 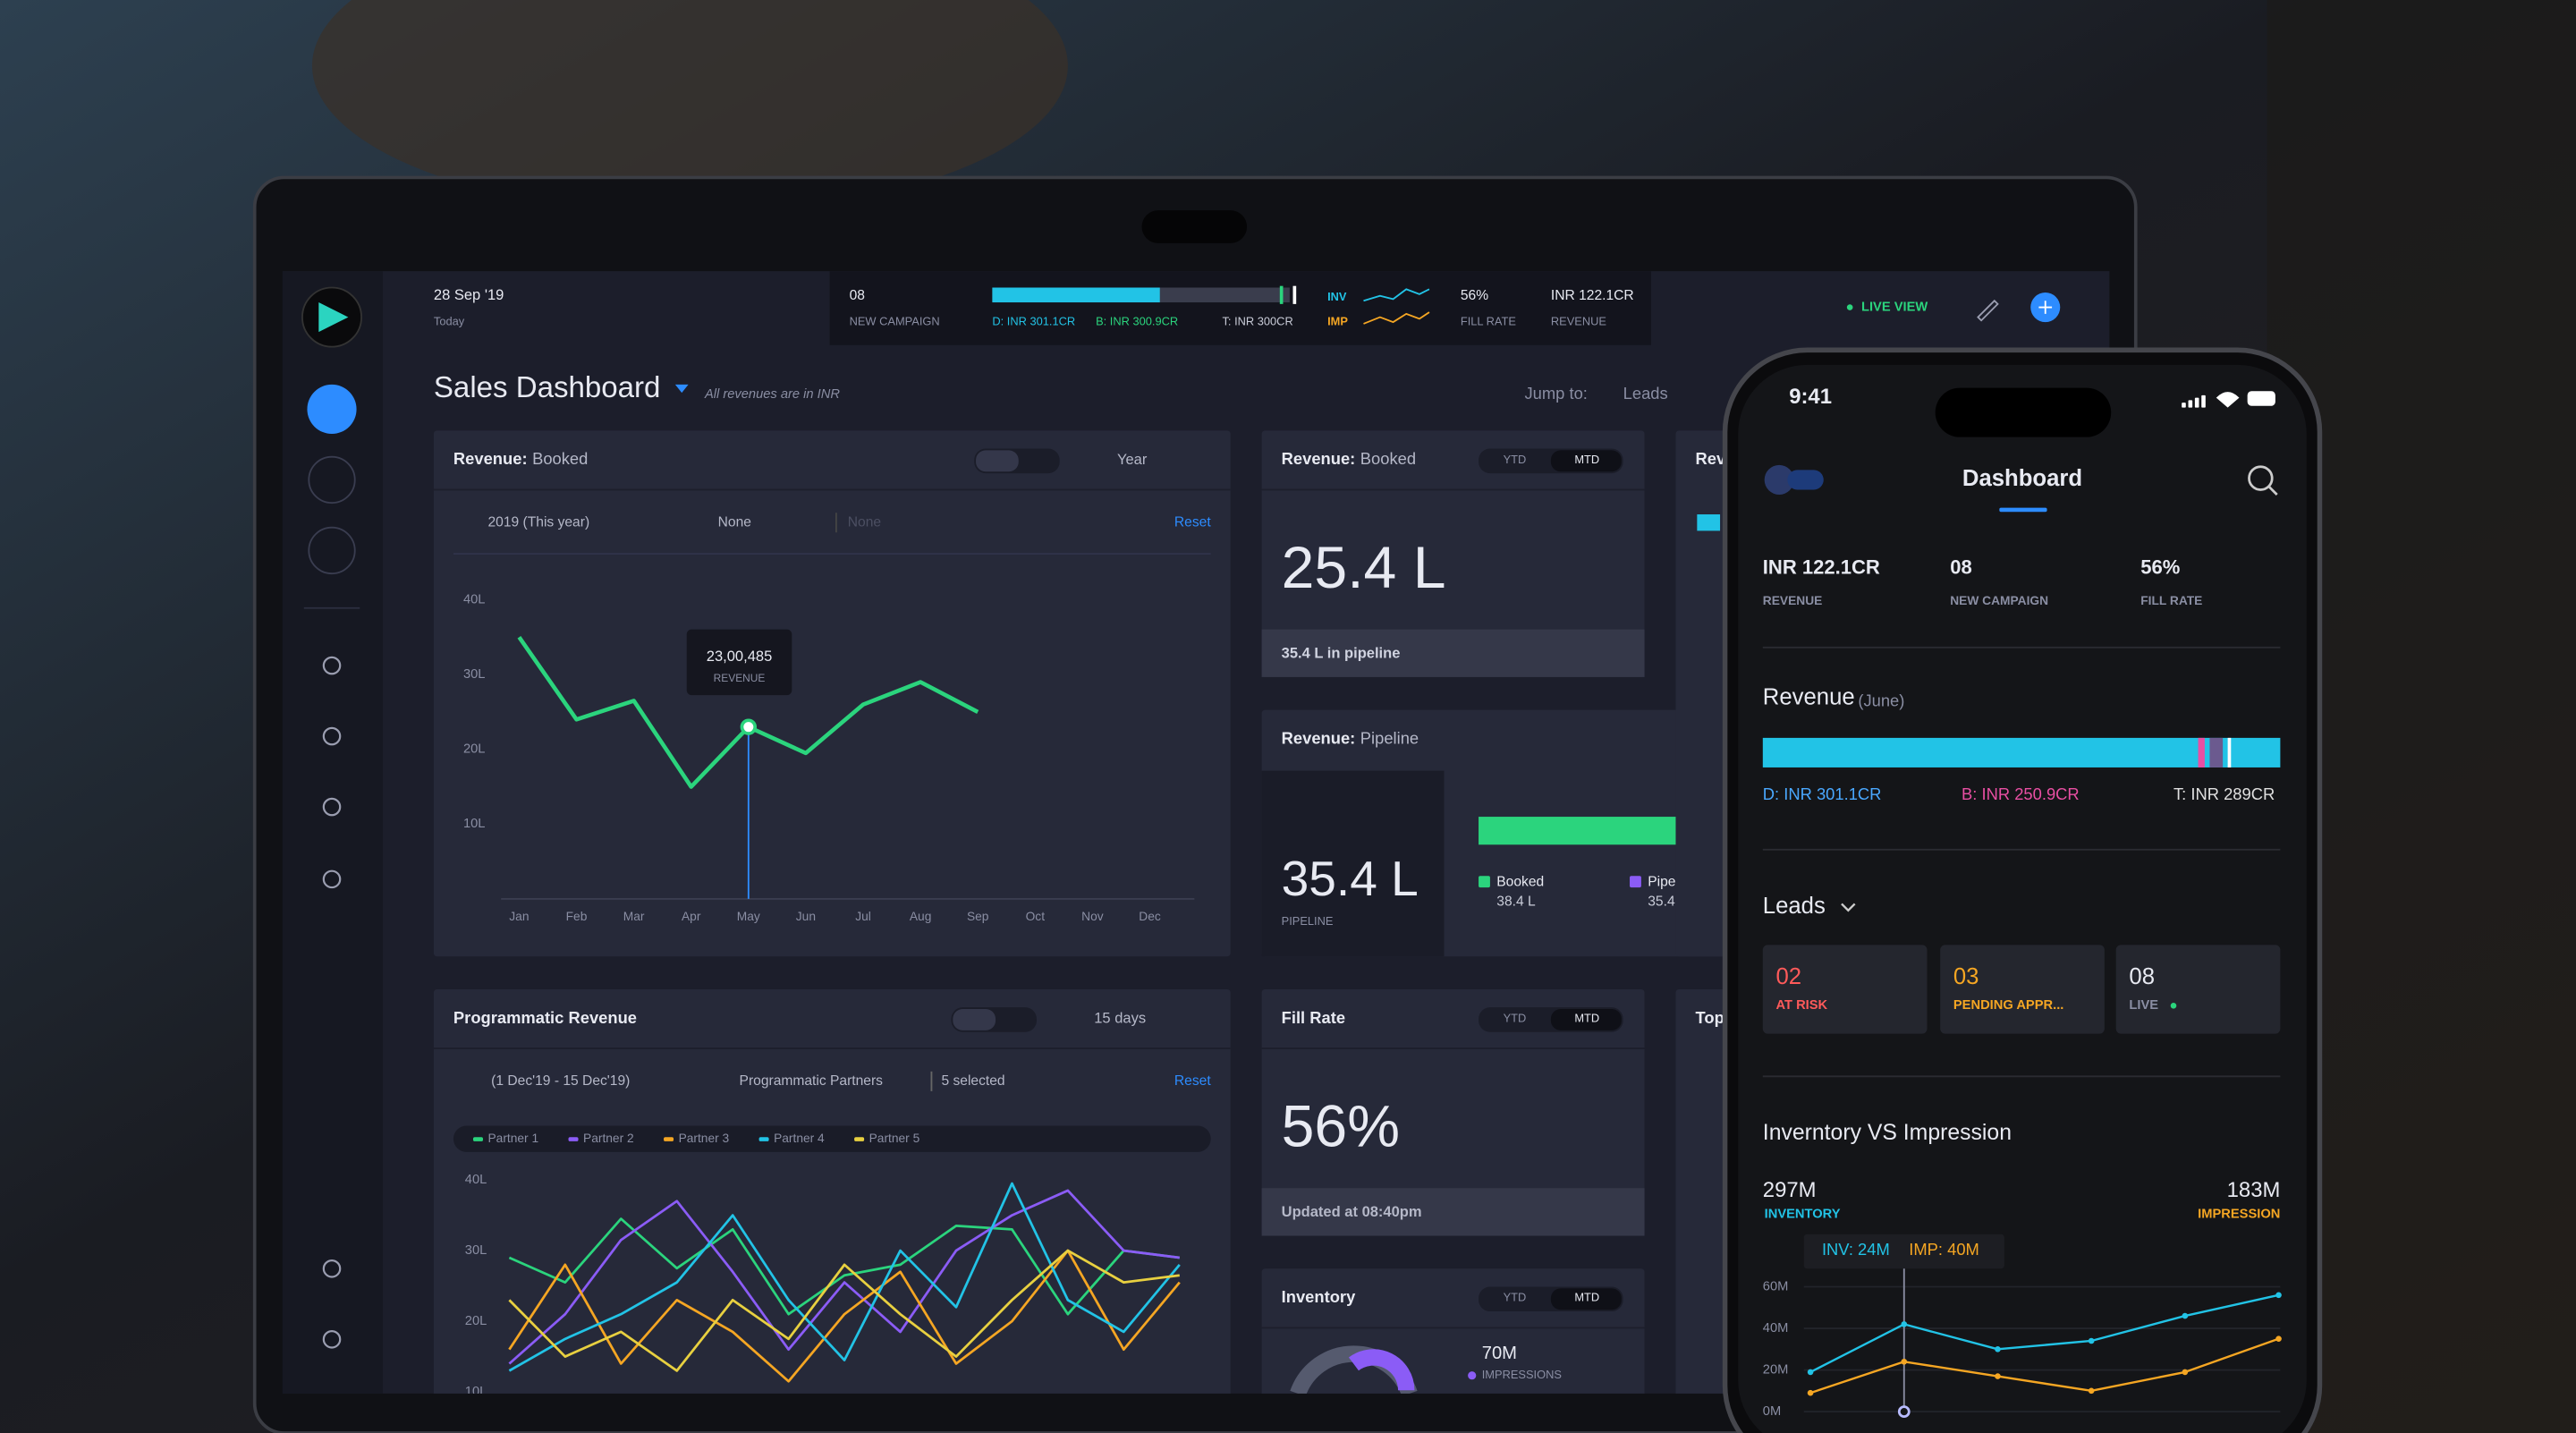 What do you see at coordinates (1779, 479) in the screenshot?
I see `profile-logo` at bounding box center [1779, 479].